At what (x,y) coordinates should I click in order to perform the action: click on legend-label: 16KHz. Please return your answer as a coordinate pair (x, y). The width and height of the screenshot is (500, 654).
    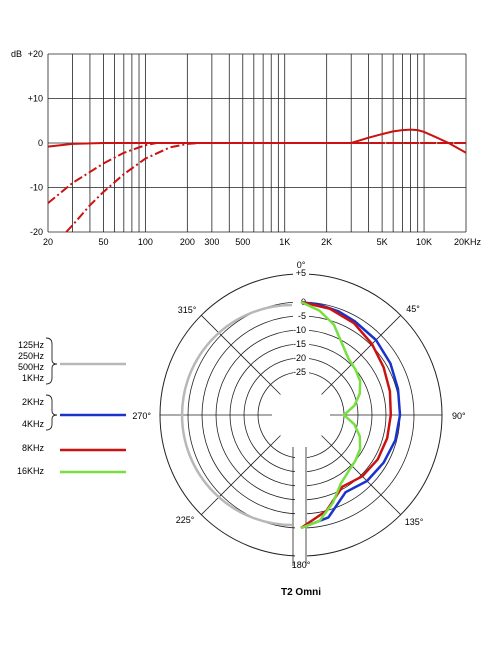
    Looking at the image, I should click on (31, 471).